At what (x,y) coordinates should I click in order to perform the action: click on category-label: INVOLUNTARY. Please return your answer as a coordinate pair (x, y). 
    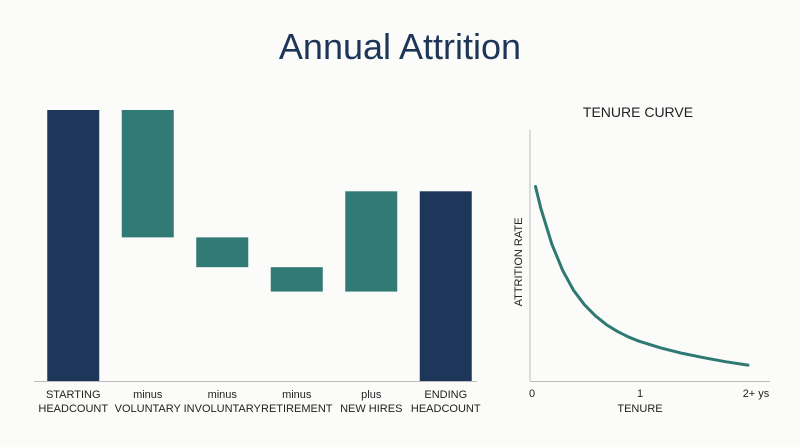
    Looking at the image, I should click on (223, 409).